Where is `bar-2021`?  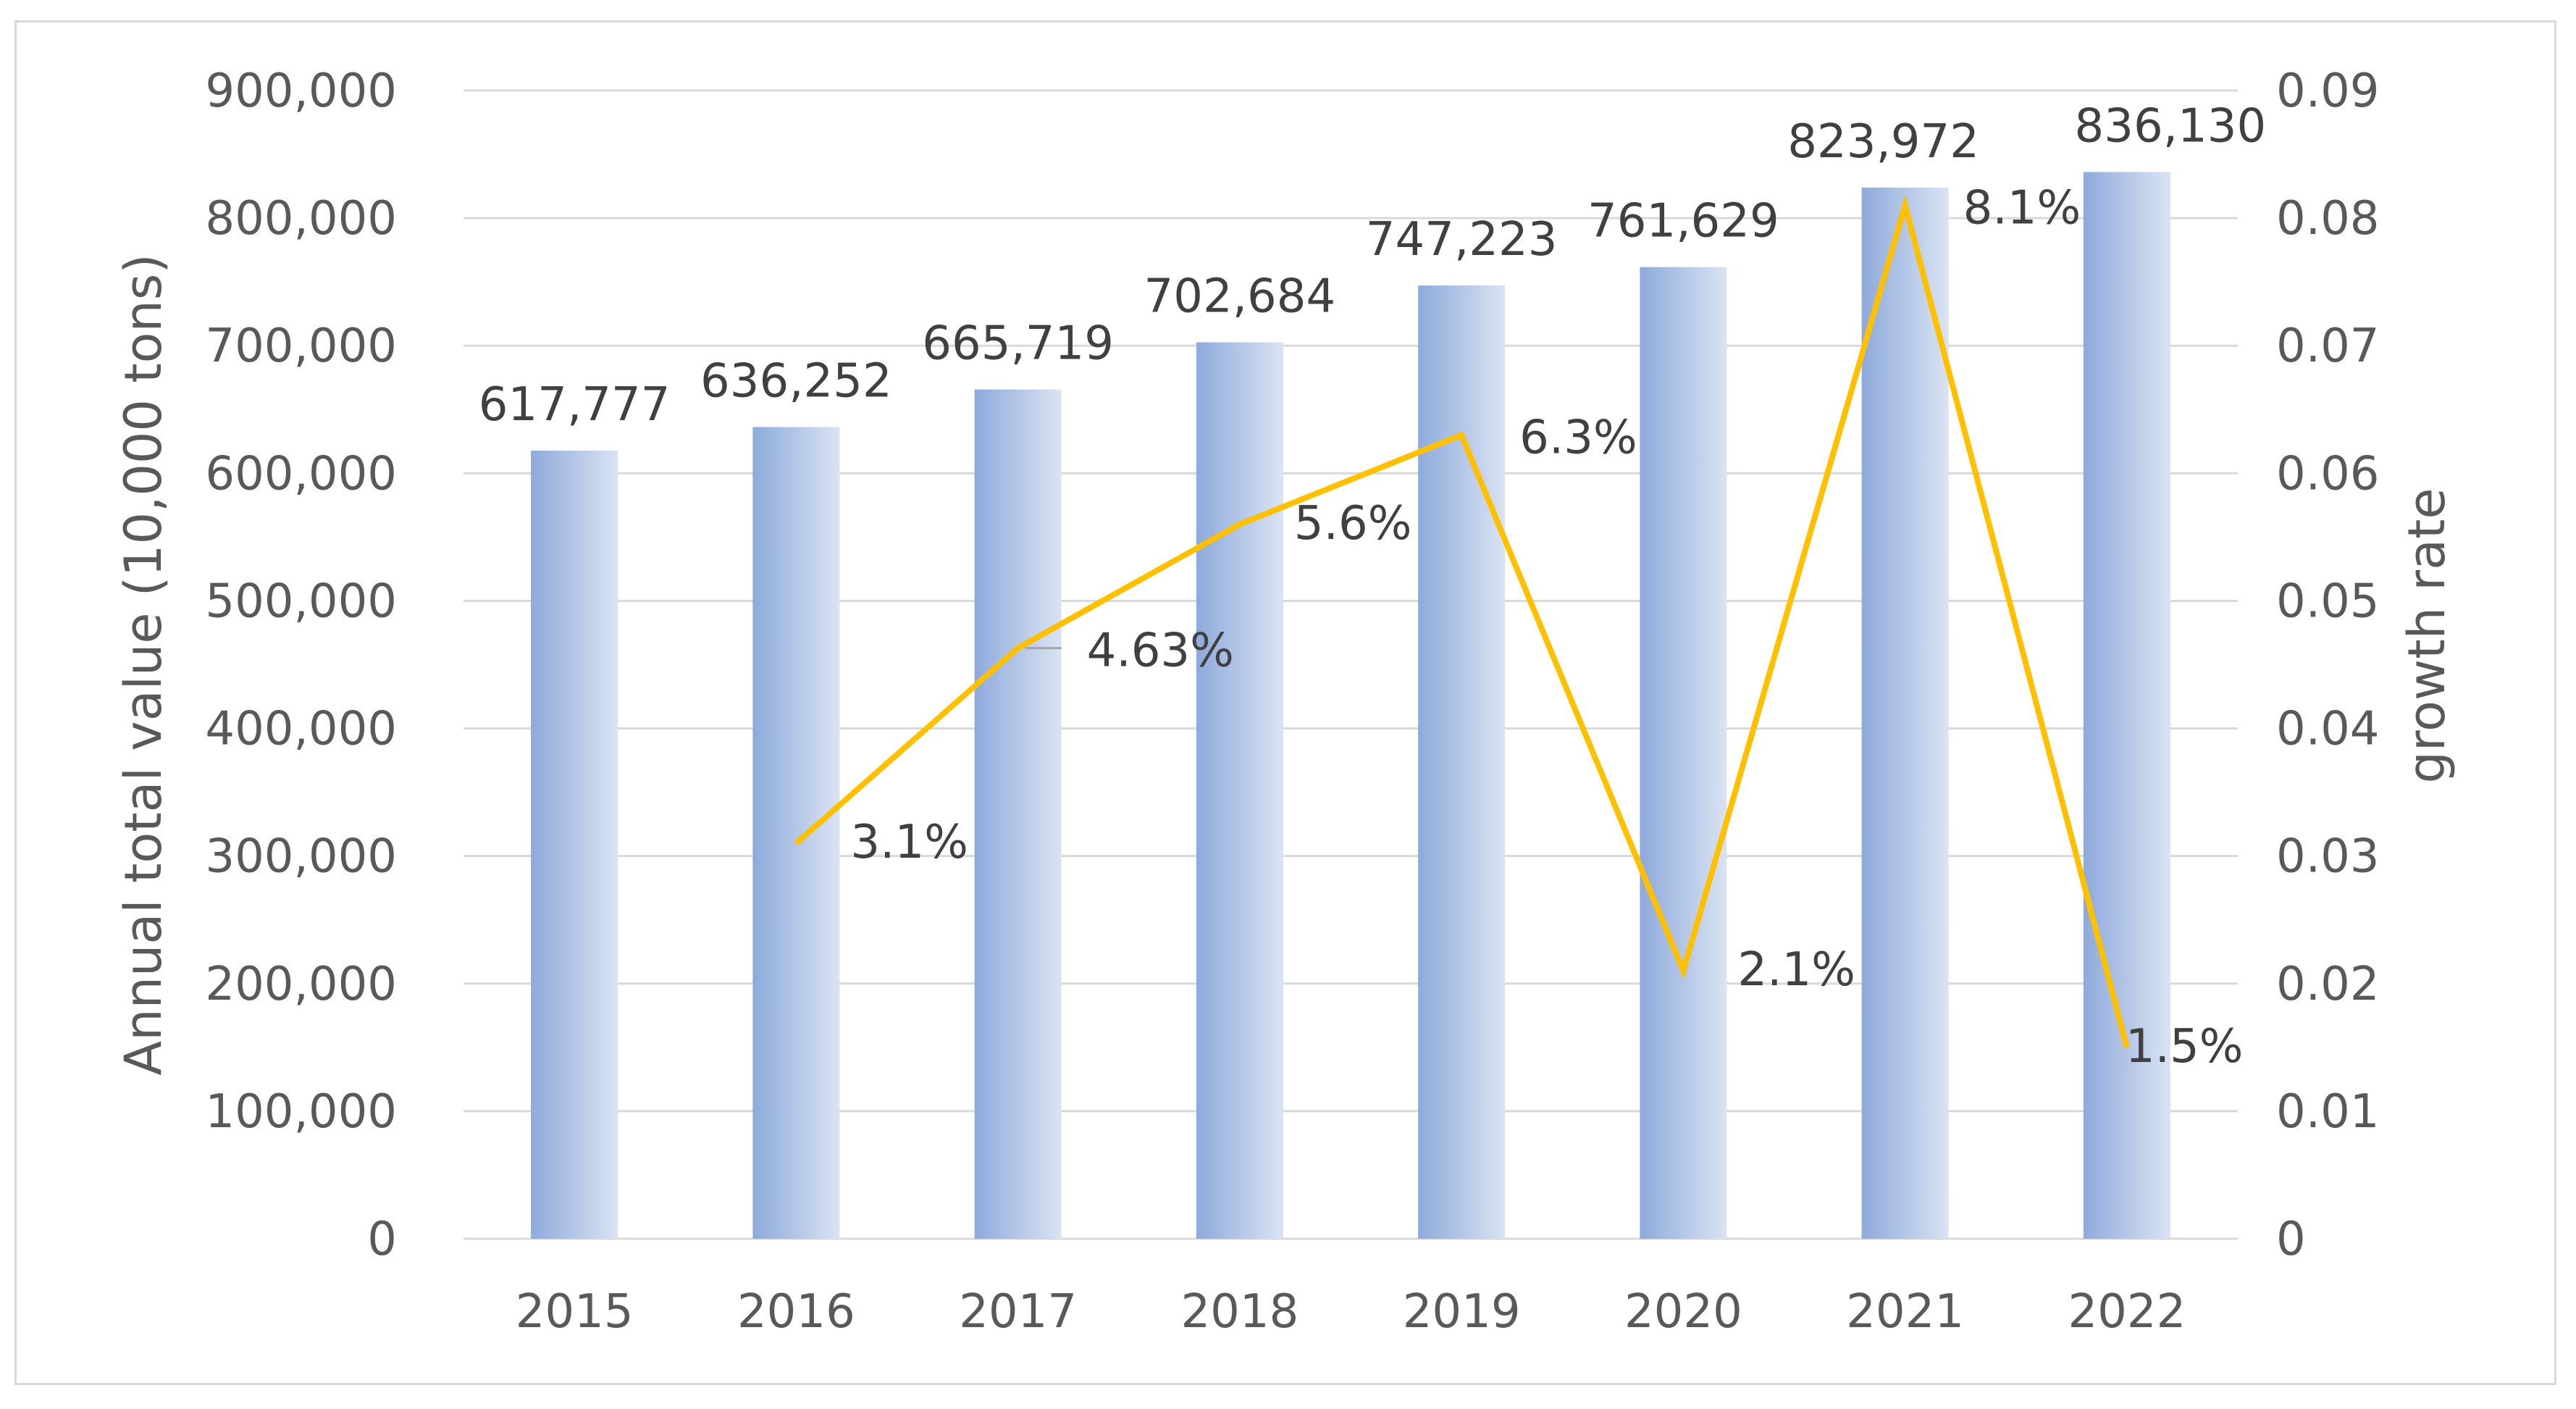 bar-2021 is located at coordinates (1905, 713).